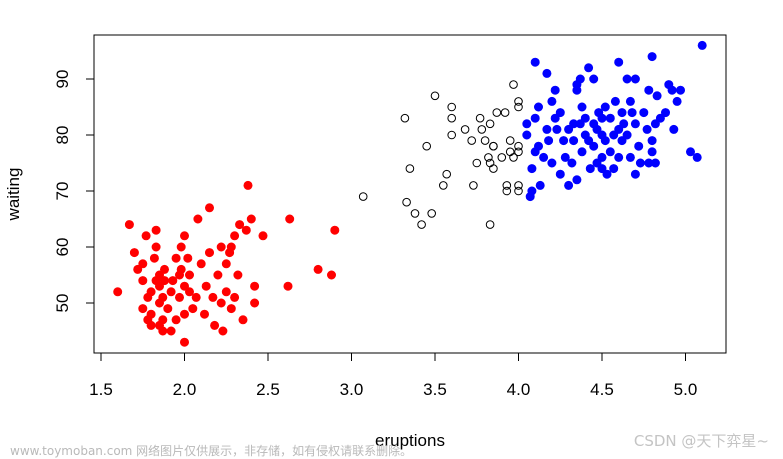 The width and height of the screenshot is (783, 459). Describe the element at coordinates (13, 195) in the screenshot. I see `y-axis-label: waiting` at that location.